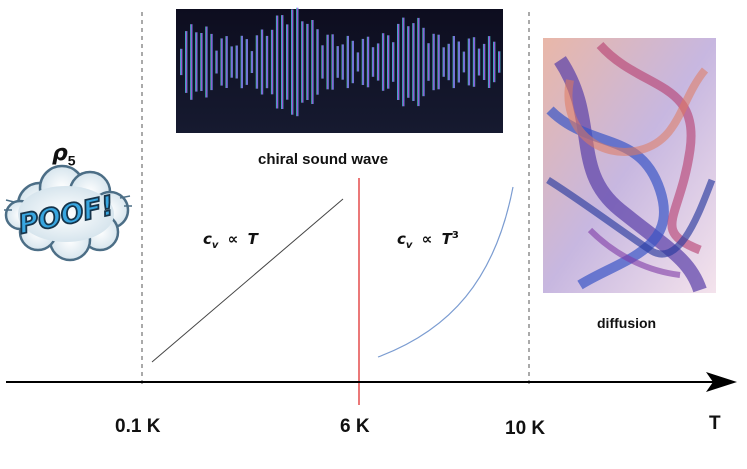  What do you see at coordinates (60, 153) in the screenshot?
I see `rho-symbol: ρ` at bounding box center [60, 153].